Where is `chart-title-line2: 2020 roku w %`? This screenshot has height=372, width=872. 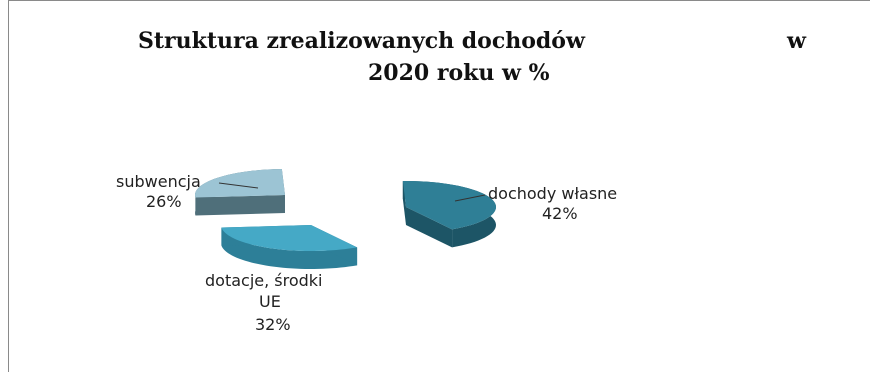 chart-title-line2: 2020 roku w % is located at coordinates (459, 73).